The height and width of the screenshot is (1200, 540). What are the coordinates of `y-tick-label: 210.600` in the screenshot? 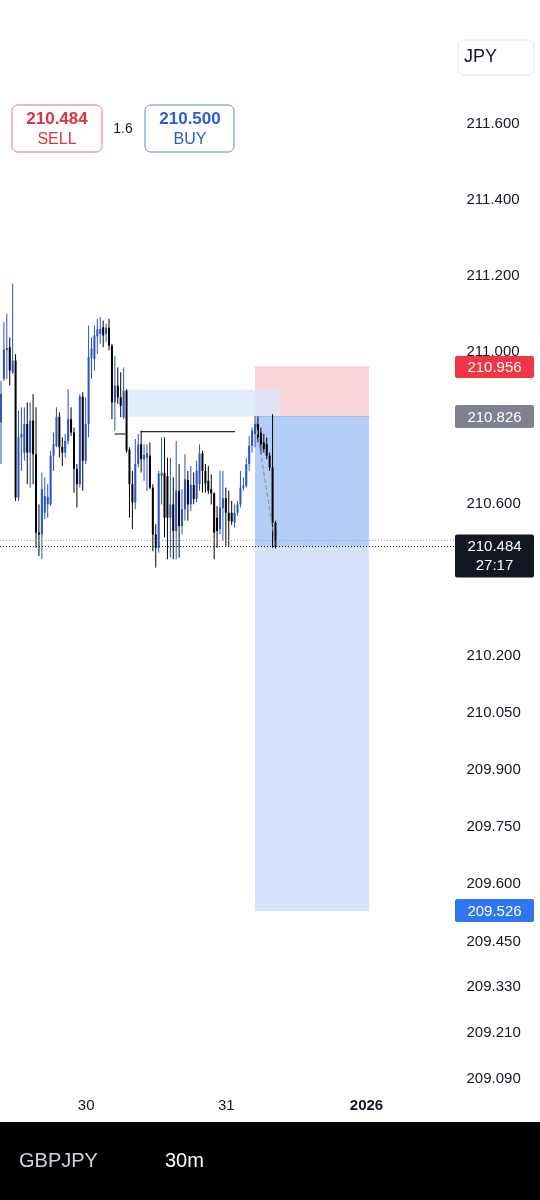 It's located at (493, 502).